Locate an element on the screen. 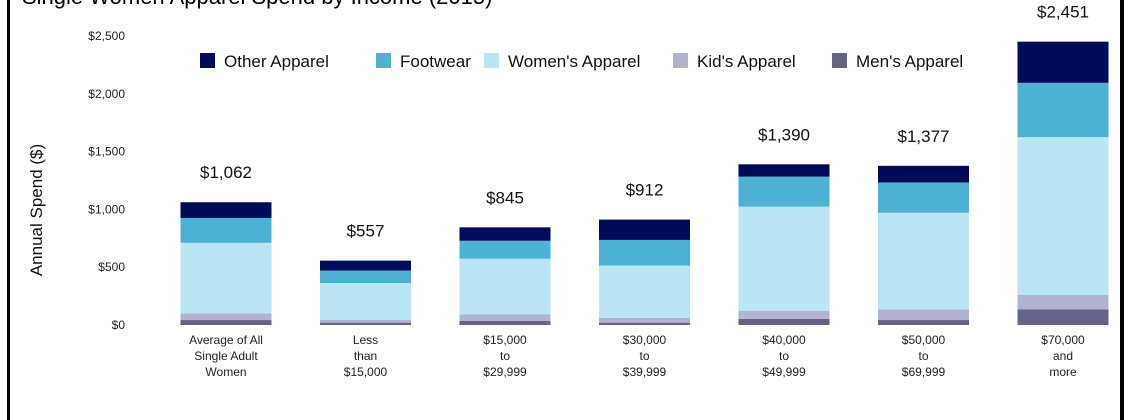  x-category-label: $40,000 is located at coordinates (784, 340).